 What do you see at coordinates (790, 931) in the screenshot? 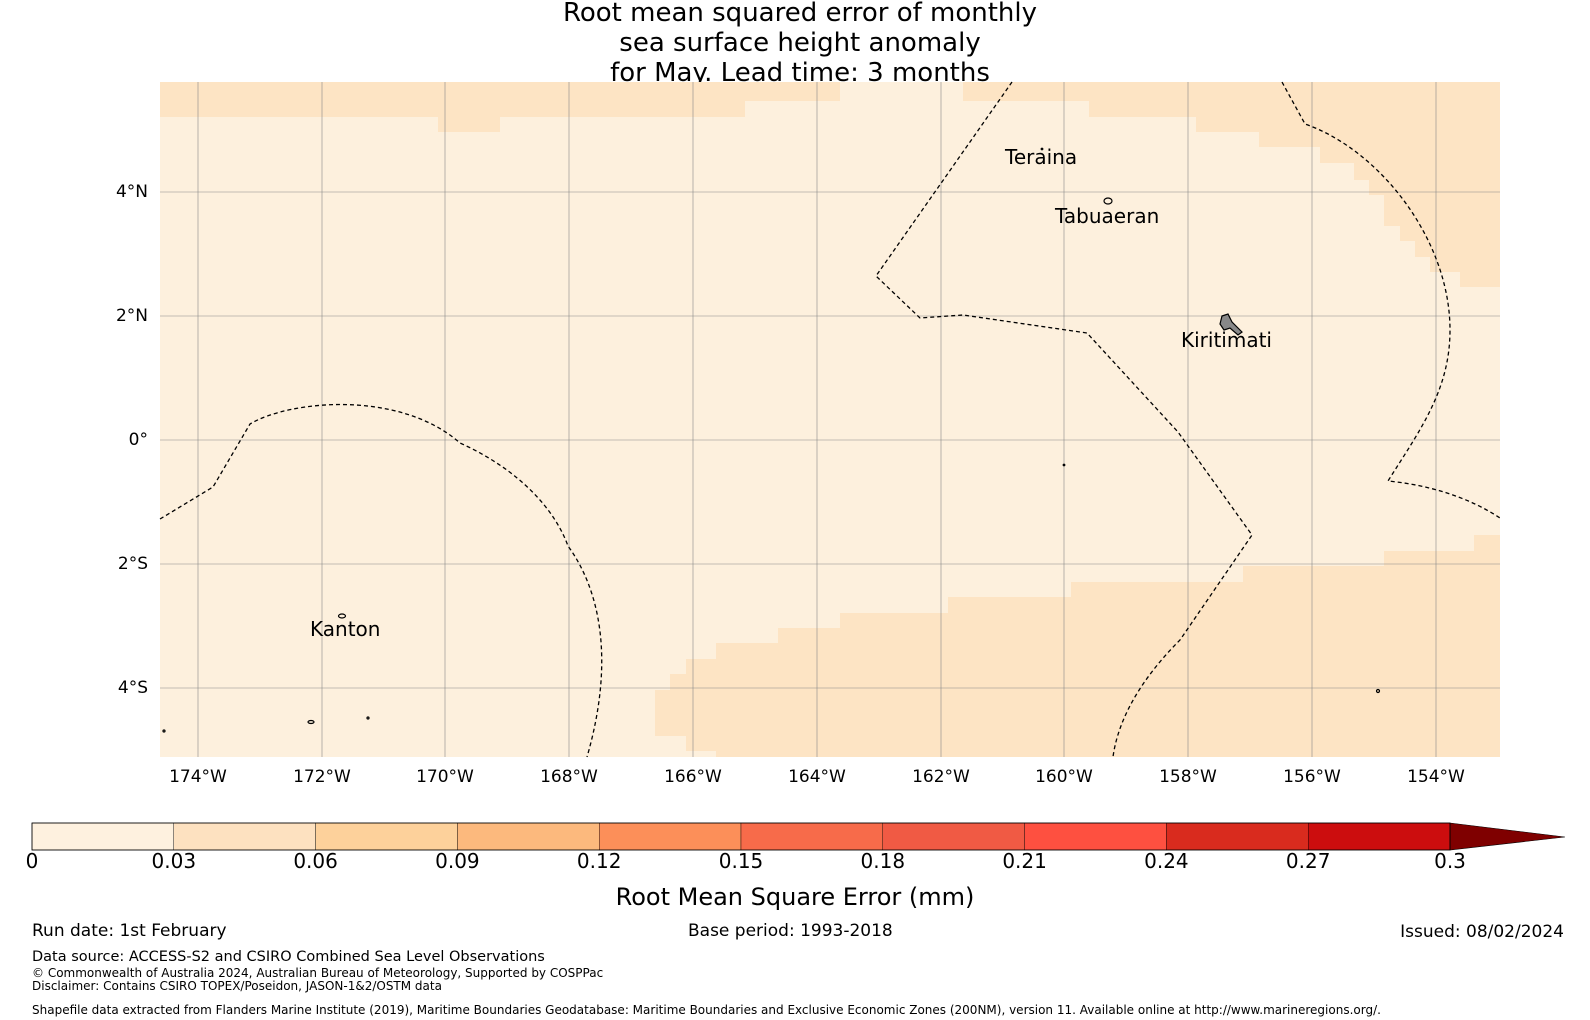
I see `base-period: Base period: 1993-2018` at bounding box center [790, 931].